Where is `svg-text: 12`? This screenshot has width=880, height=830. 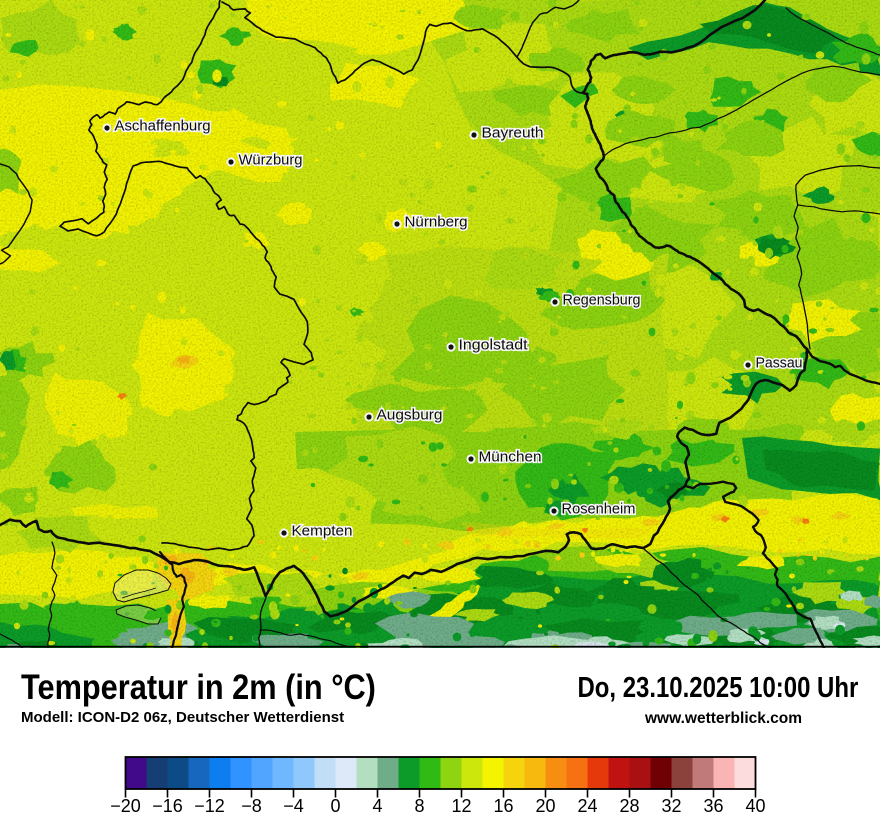 svg-text: 12 is located at coordinates (461, 806).